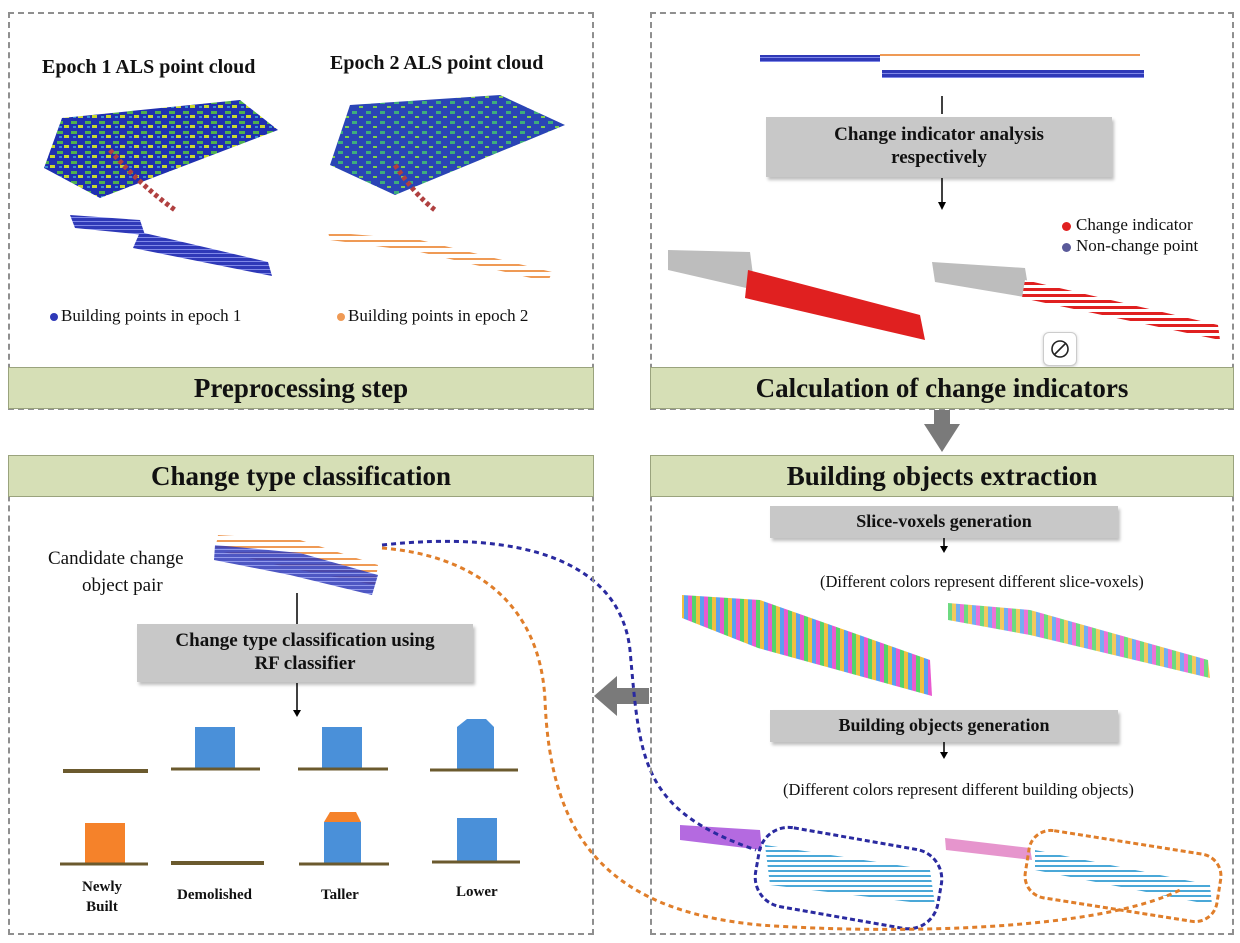 This screenshot has width=1240, height=943. I want to click on legend-change-indicator: Change indicator, so click(1127, 225).